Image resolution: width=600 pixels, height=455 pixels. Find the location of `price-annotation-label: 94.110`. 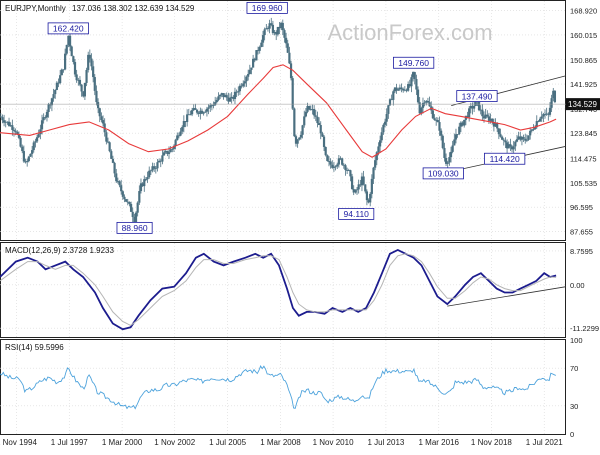

price-annotation-label: 94.110 is located at coordinates (357, 214).